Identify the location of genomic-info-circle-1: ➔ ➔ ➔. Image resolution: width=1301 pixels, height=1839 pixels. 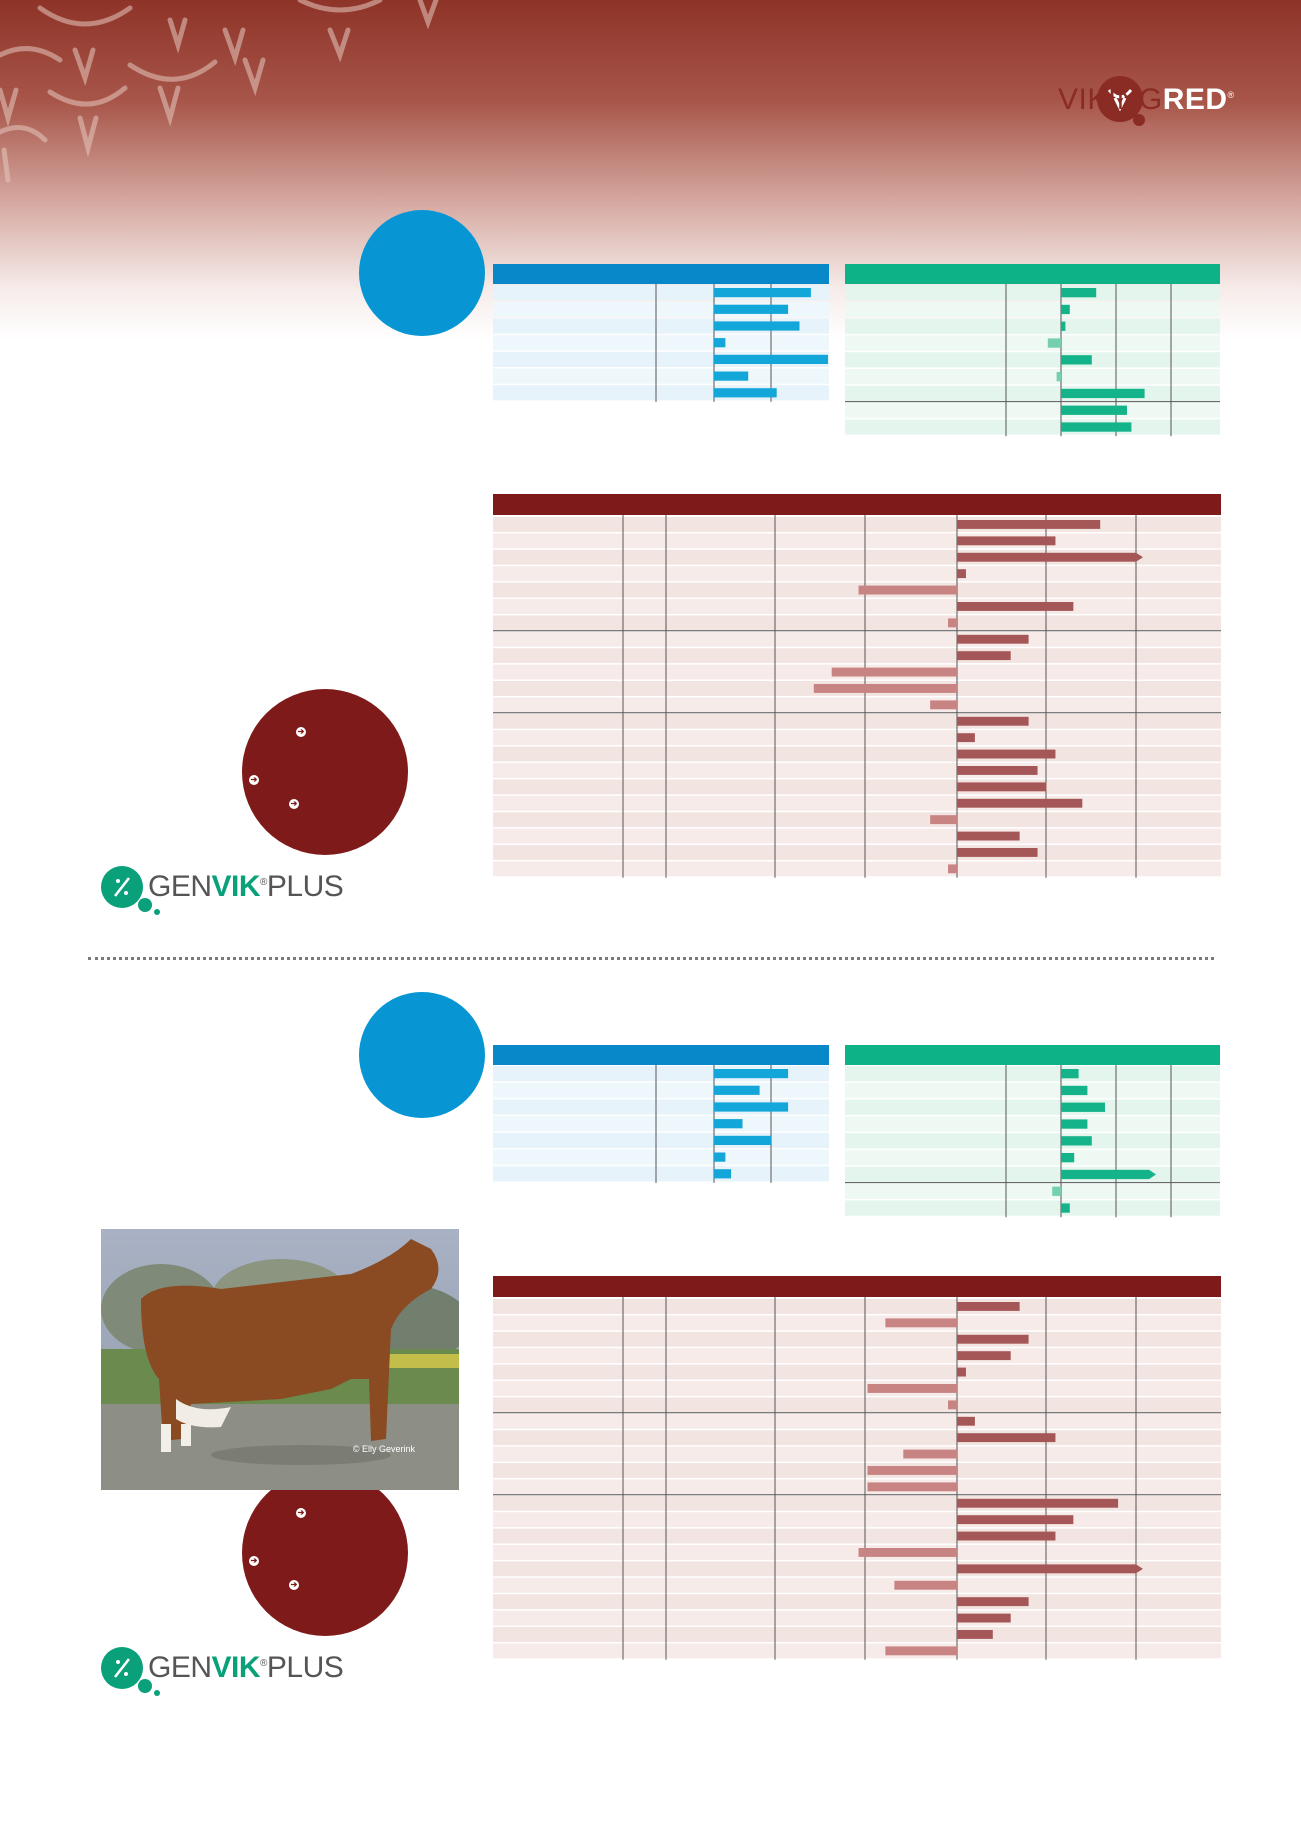
(325, 772).